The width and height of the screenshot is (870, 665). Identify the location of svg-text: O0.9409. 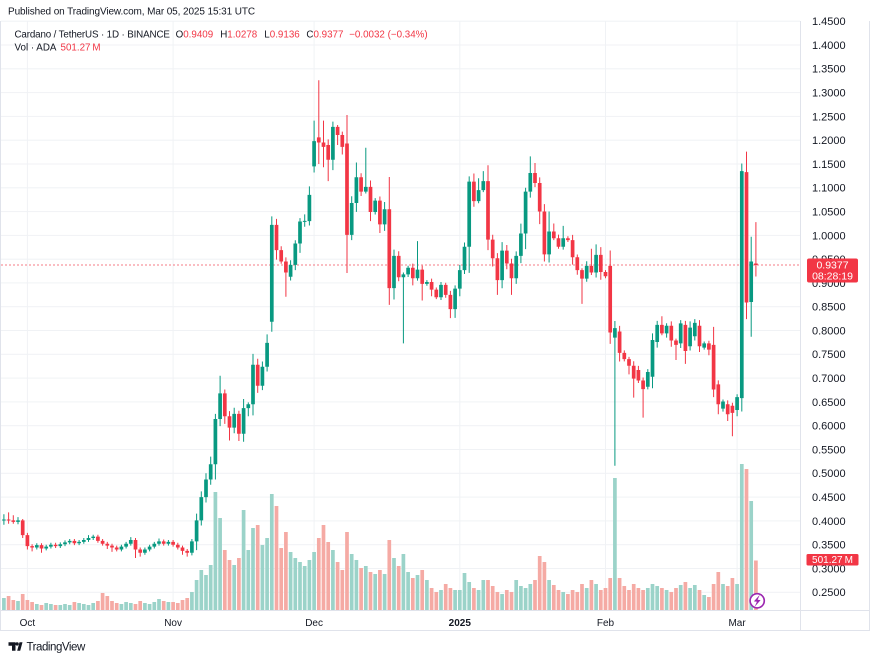
(195, 35).